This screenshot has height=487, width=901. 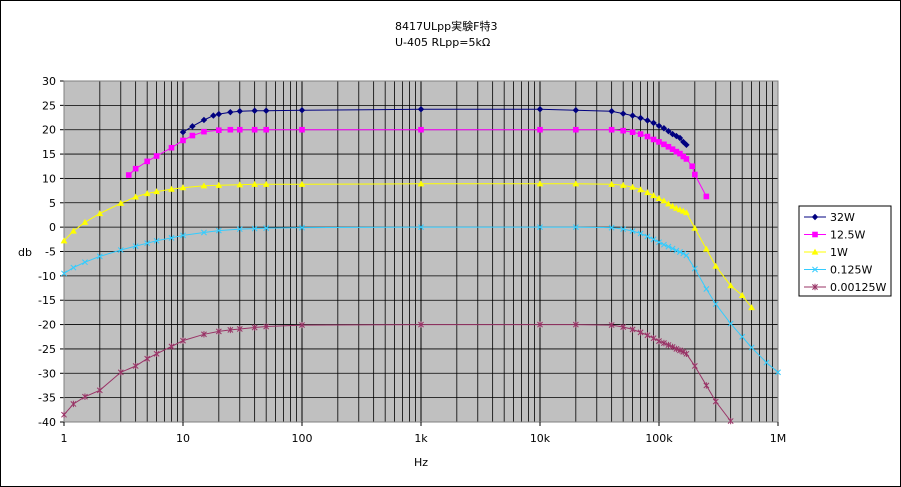 I want to click on y-tick-label: 30, so click(x=49, y=81).